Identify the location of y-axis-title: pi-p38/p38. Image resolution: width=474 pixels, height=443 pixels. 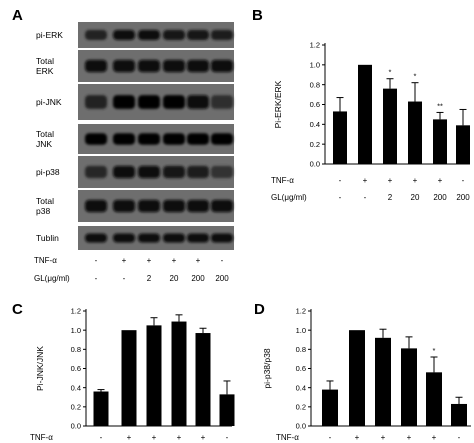
(267, 368).